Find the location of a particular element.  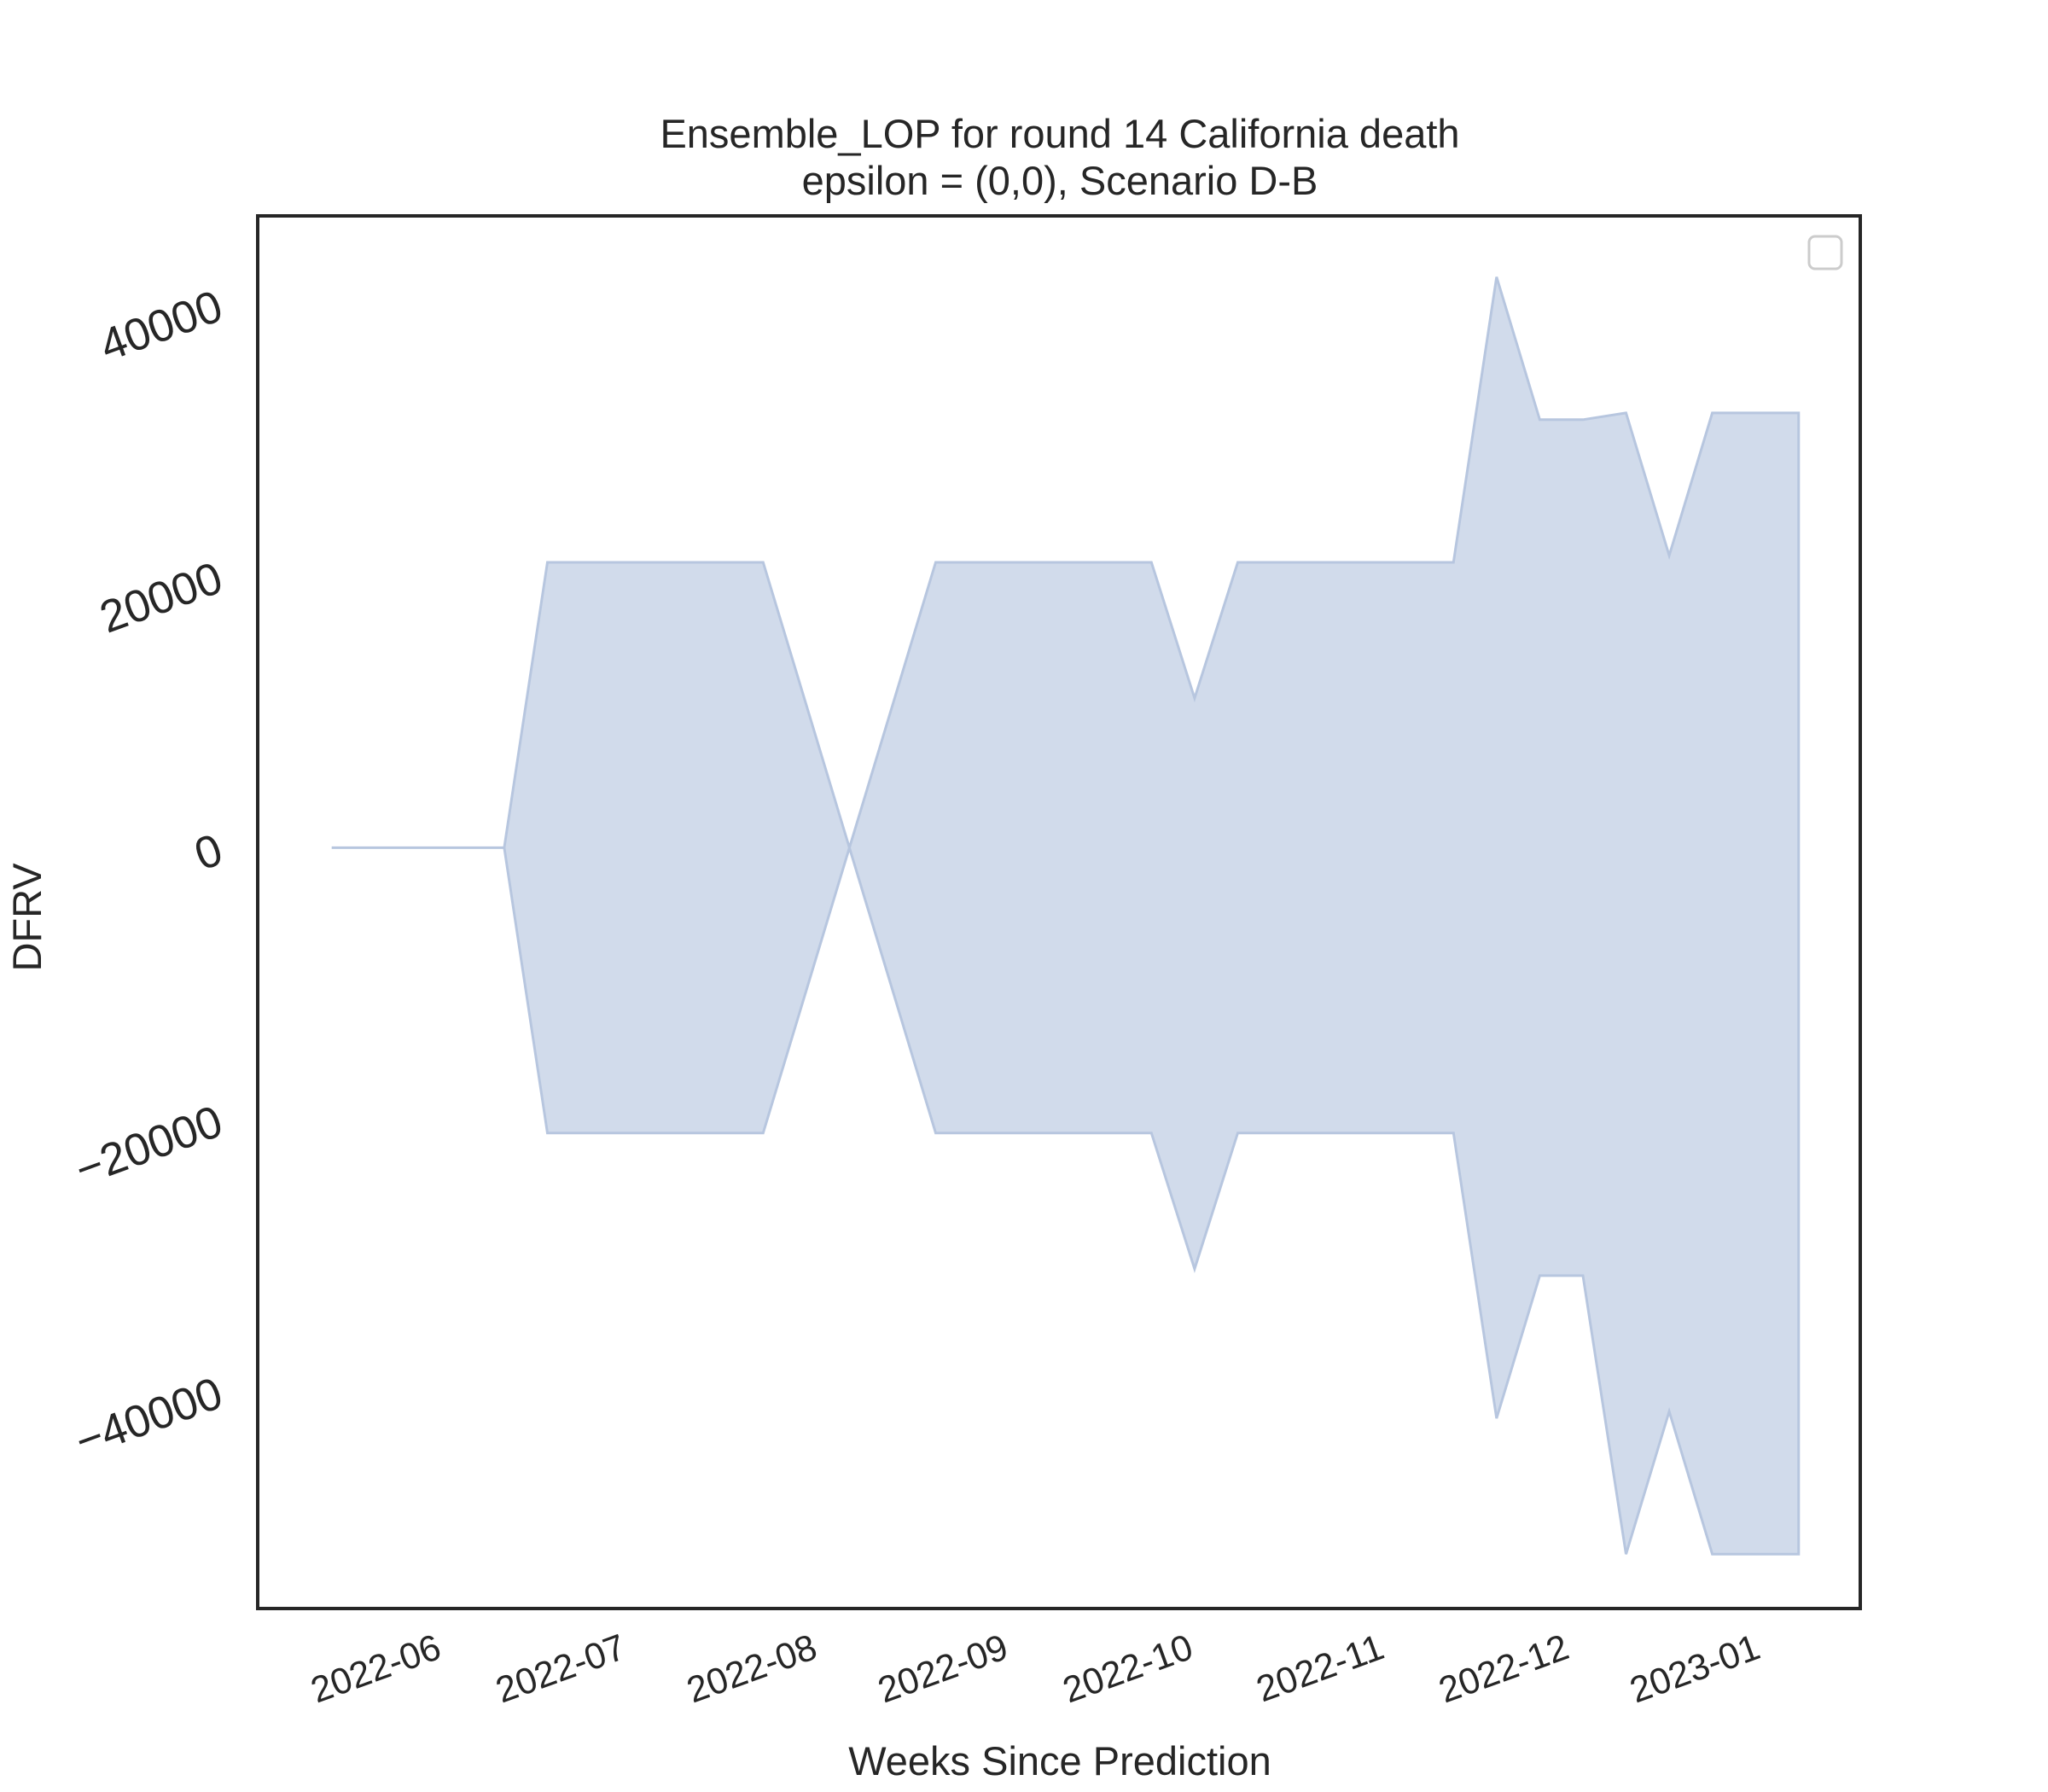

x-tick-label: 2022-11 is located at coordinates (1320, 1668).